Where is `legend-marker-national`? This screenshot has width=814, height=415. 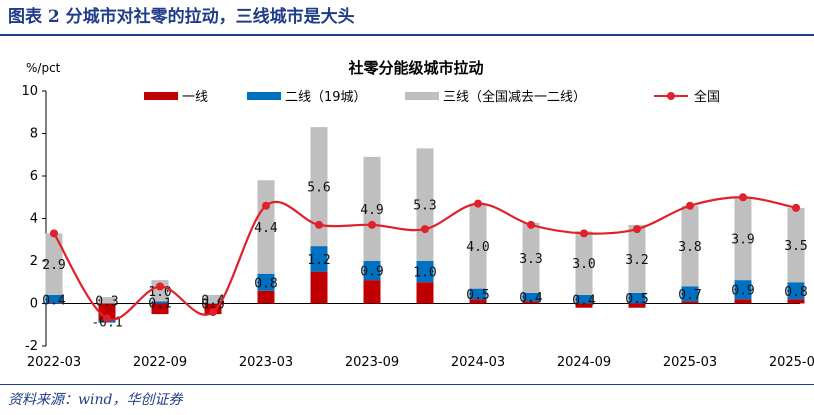 legend-marker-national is located at coordinates (671, 96).